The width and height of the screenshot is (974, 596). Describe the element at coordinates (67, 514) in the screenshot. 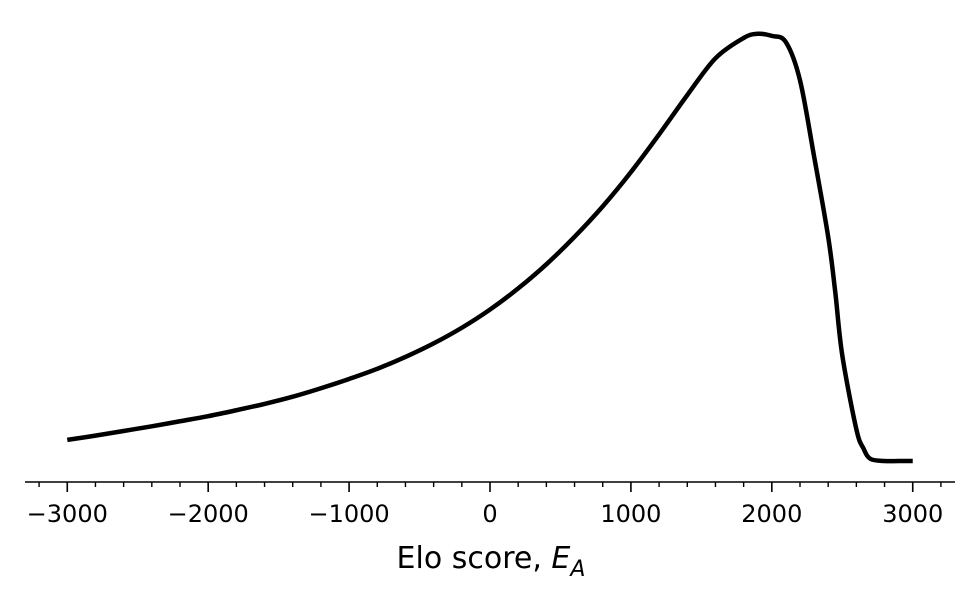

I see `x-tick-label: −3000` at that location.